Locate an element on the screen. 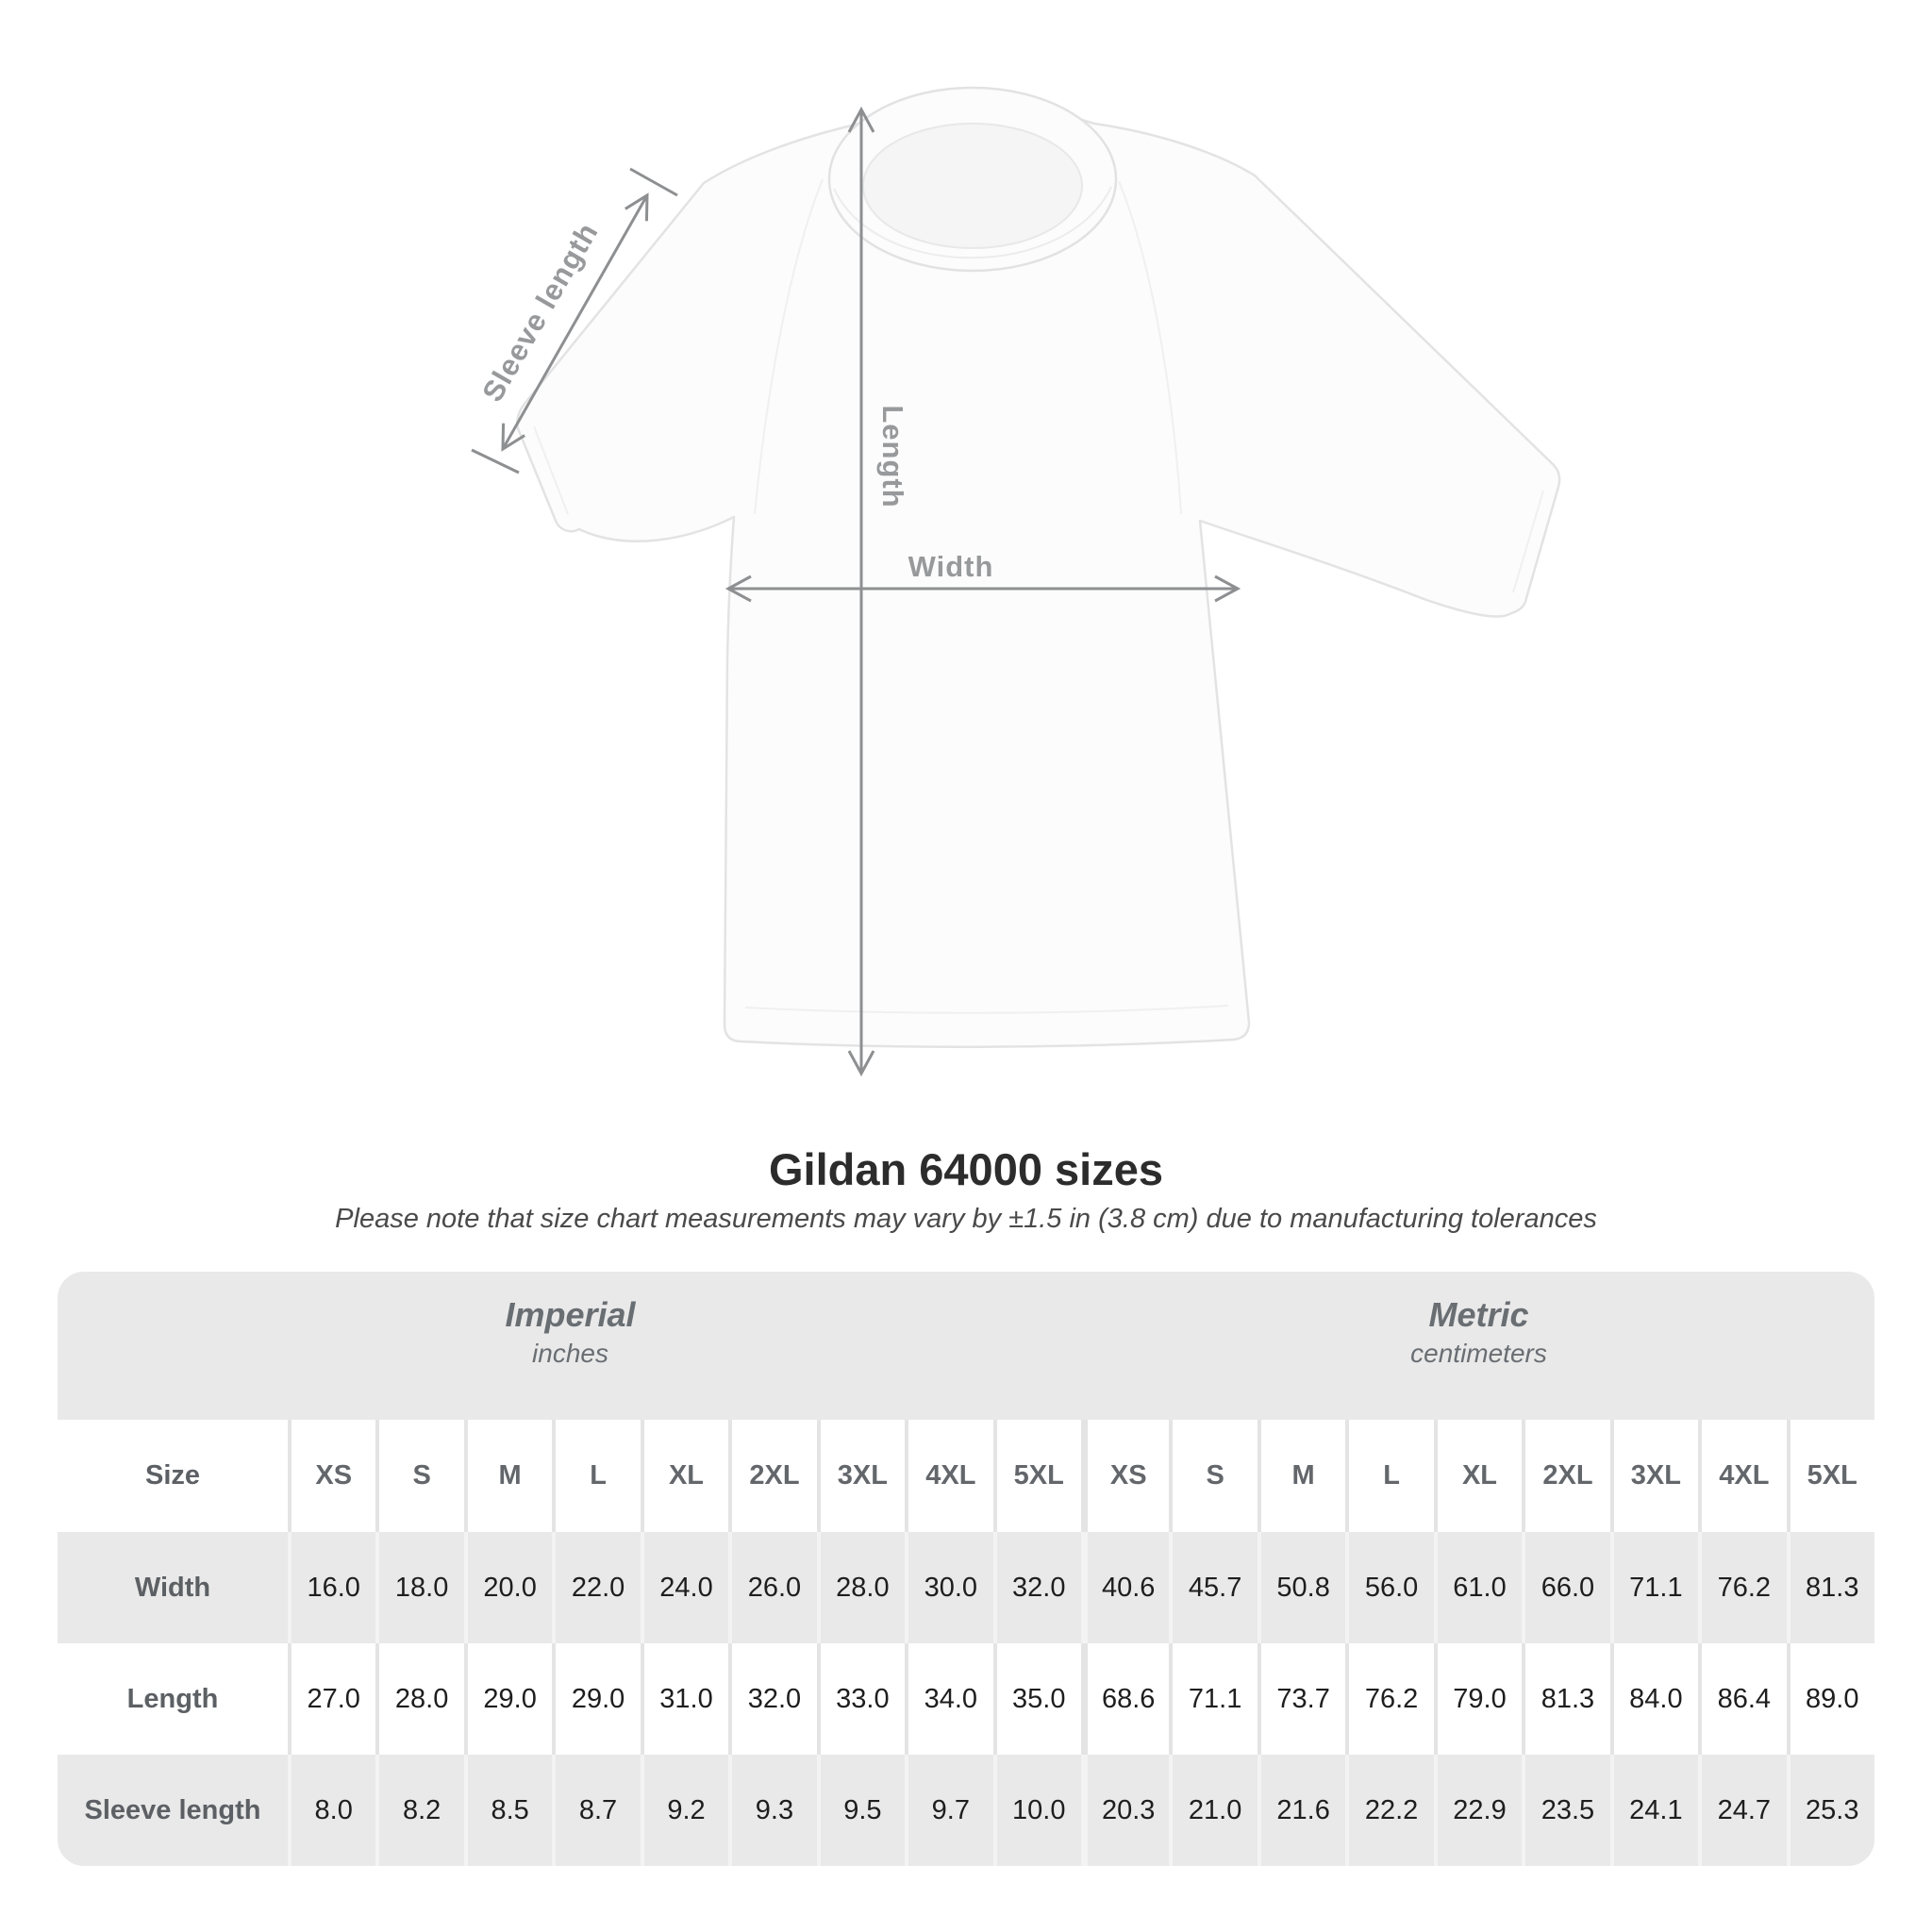  value-cell: 31.0 is located at coordinates (684, 1699).